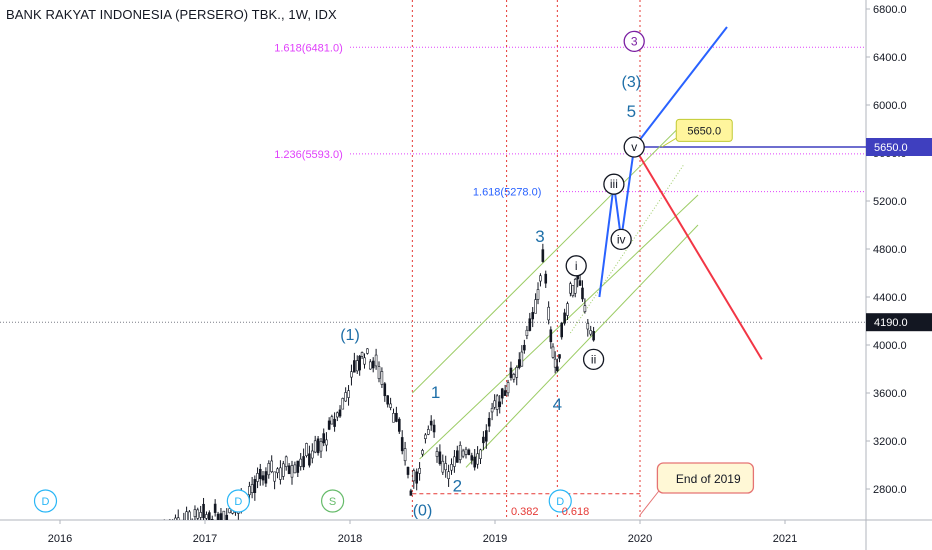 The image size is (932, 550). What do you see at coordinates (891, 148) in the screenshot?
I see `target-price-tag-text: 5650.0` at bounding box center [891, 148].